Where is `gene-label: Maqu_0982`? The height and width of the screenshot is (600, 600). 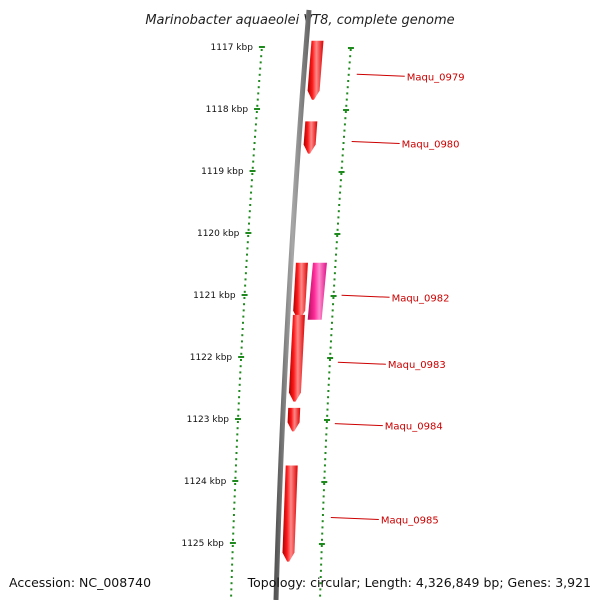
gene-label: Maqu_0982 is located at coordinates (421, 298).